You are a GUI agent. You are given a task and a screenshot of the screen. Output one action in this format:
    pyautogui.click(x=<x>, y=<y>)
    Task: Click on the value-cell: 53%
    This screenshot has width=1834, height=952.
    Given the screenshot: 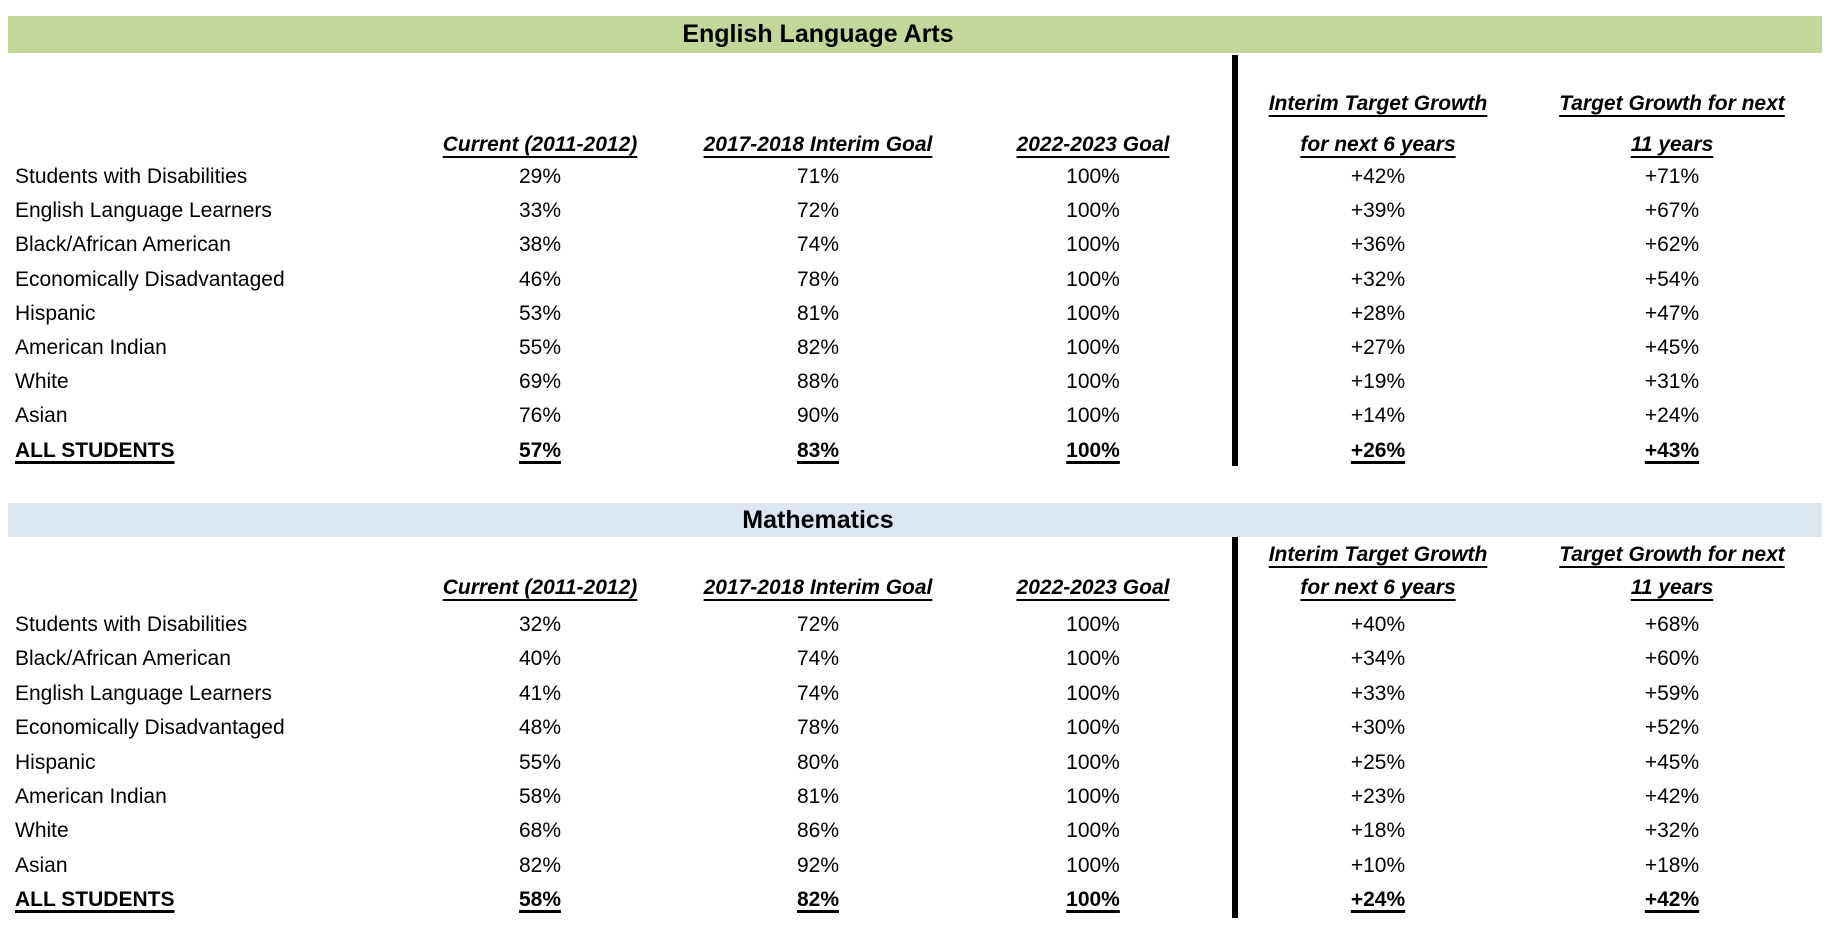 What is the action you would take?
    pyautogui.click(x=540, y=313)
    